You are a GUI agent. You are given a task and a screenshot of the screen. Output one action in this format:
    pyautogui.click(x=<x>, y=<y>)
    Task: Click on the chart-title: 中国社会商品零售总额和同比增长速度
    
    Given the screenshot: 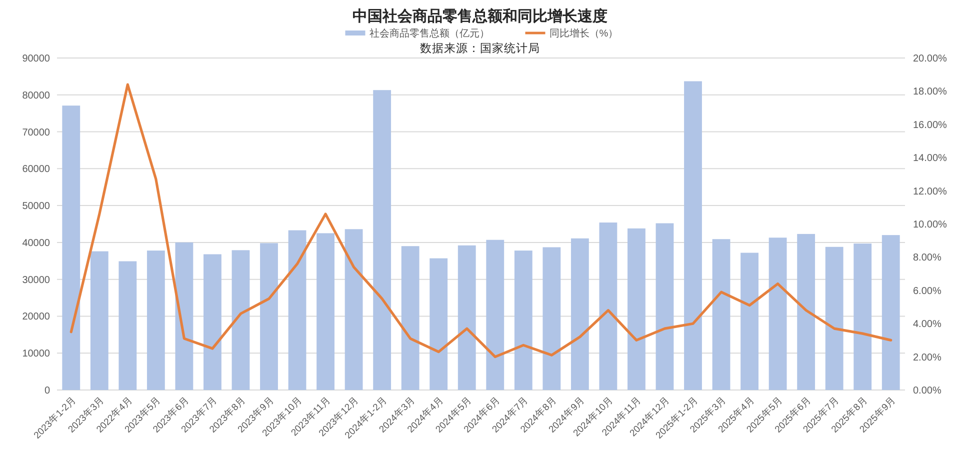 What is the action you would take?
    pyautogui.click(x=480, y=16)
    